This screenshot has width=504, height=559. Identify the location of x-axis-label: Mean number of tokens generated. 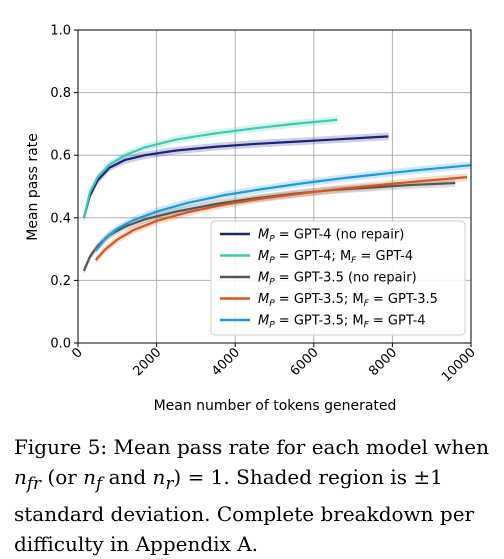
(275, 406).